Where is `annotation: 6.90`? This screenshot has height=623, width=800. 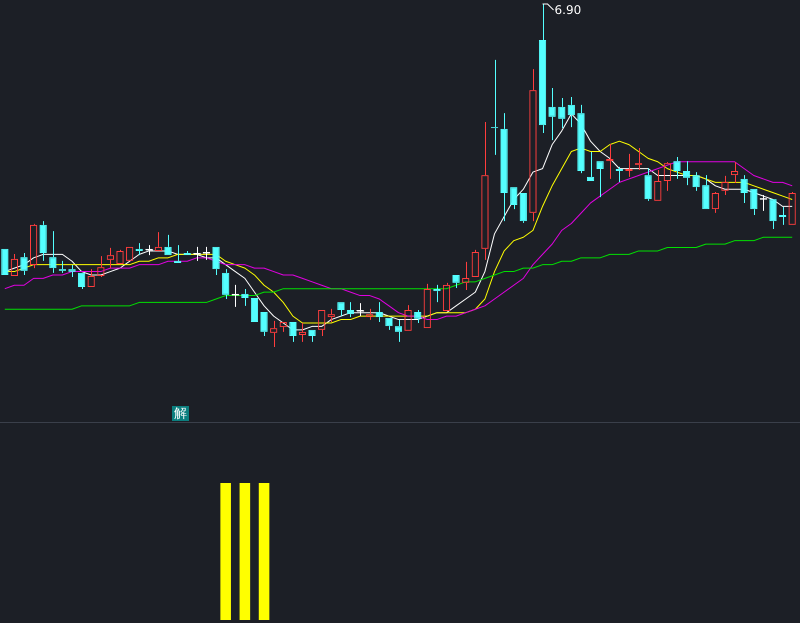
annotation: 6.90 is located at coordinates (568, 10).